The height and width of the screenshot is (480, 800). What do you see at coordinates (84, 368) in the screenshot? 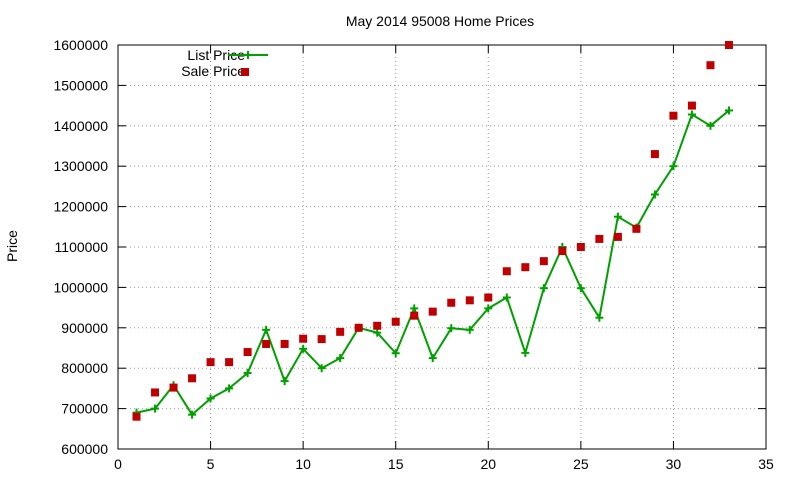
I see `y-tick-label: 800000` at bounding box center [84, 368].